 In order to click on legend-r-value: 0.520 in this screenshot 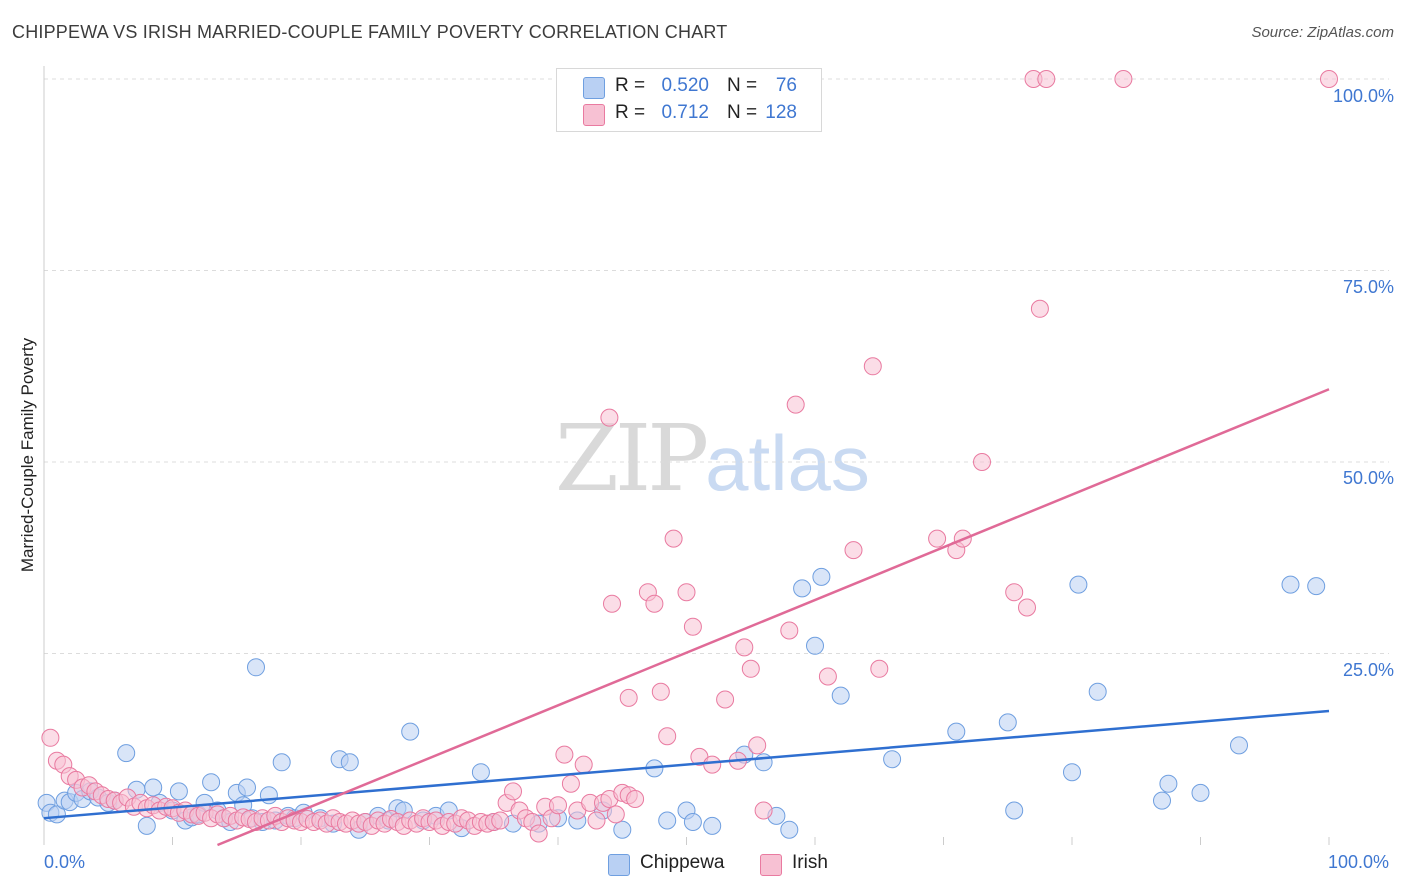, I will do `click(685, 85)`.